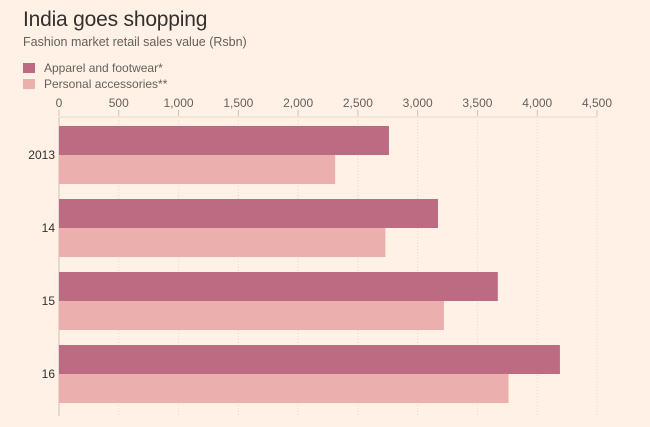 The height and width of the screenshot is (427, 650). What do you see at coordinates (29, 84) in the screenshot?
I see `legend-swatch-accessories` at bounding box center [29, 84].